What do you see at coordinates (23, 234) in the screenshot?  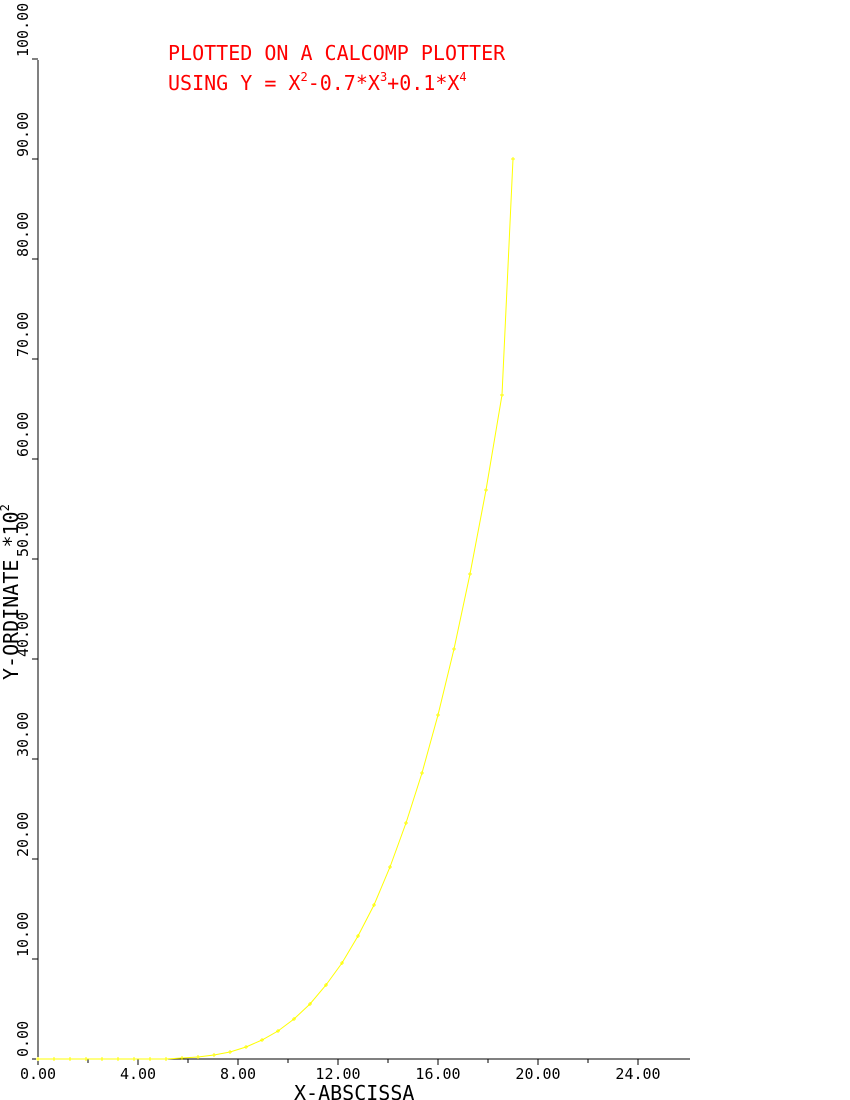 I see `y-tick-label: 80.00` at bounding box center [23, 234].